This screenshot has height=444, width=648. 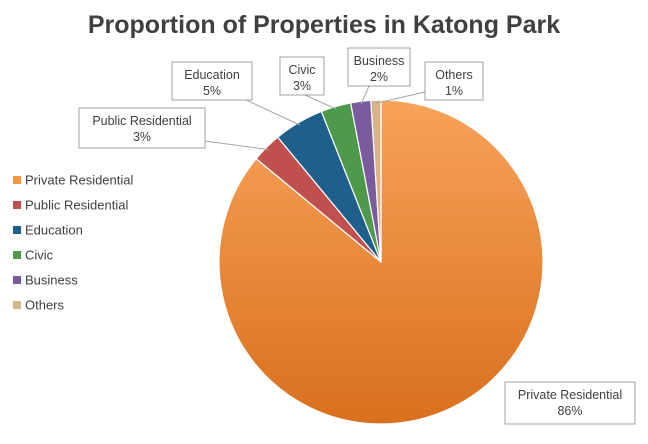 I want to click on data-label-box-business, so click(x=379, y=67).